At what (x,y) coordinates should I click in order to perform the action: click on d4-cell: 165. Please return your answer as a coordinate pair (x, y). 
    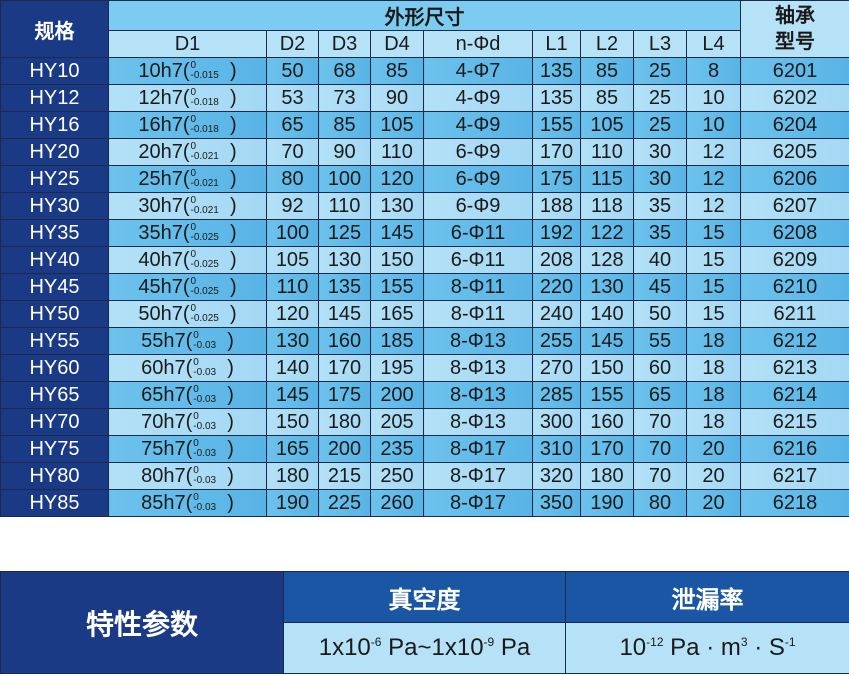
    Looking at the image, I should click on (397, 314).